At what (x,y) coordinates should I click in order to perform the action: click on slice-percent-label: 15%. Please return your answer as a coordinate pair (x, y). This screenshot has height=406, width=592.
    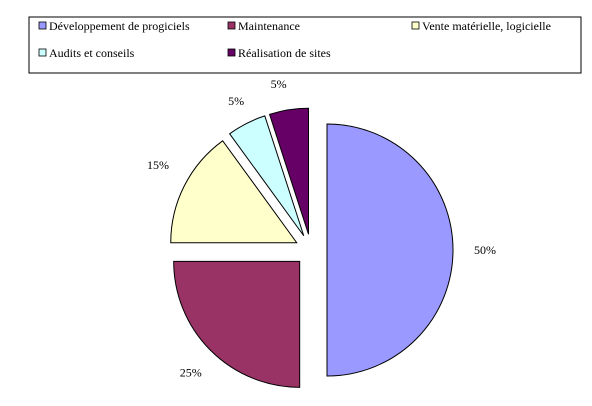
    Looking at the image, I should click on (158, 165).